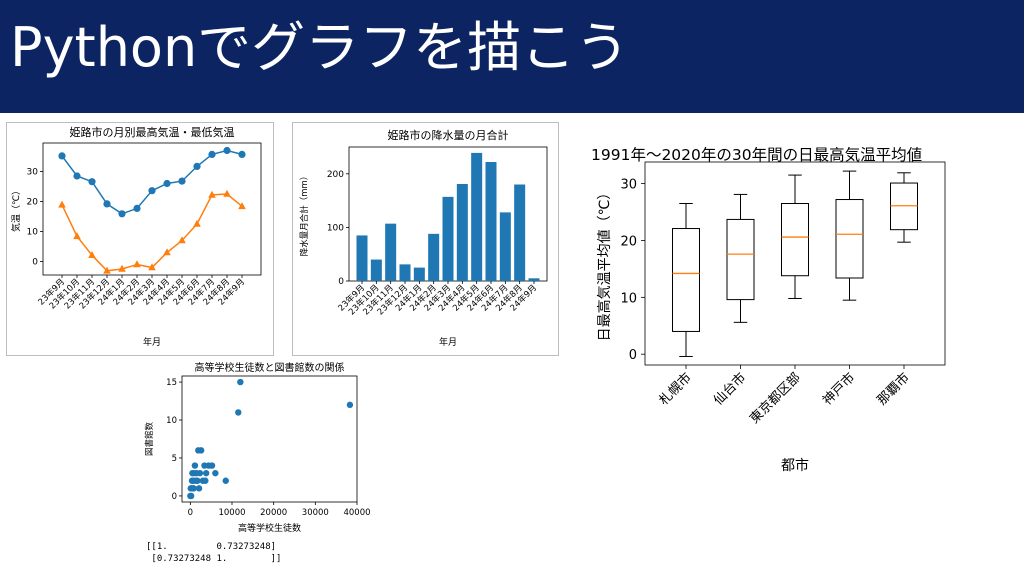  Describe the element at coordinates (174, 459) in the screenshot. I see `y-tick-label: 5` at that location.